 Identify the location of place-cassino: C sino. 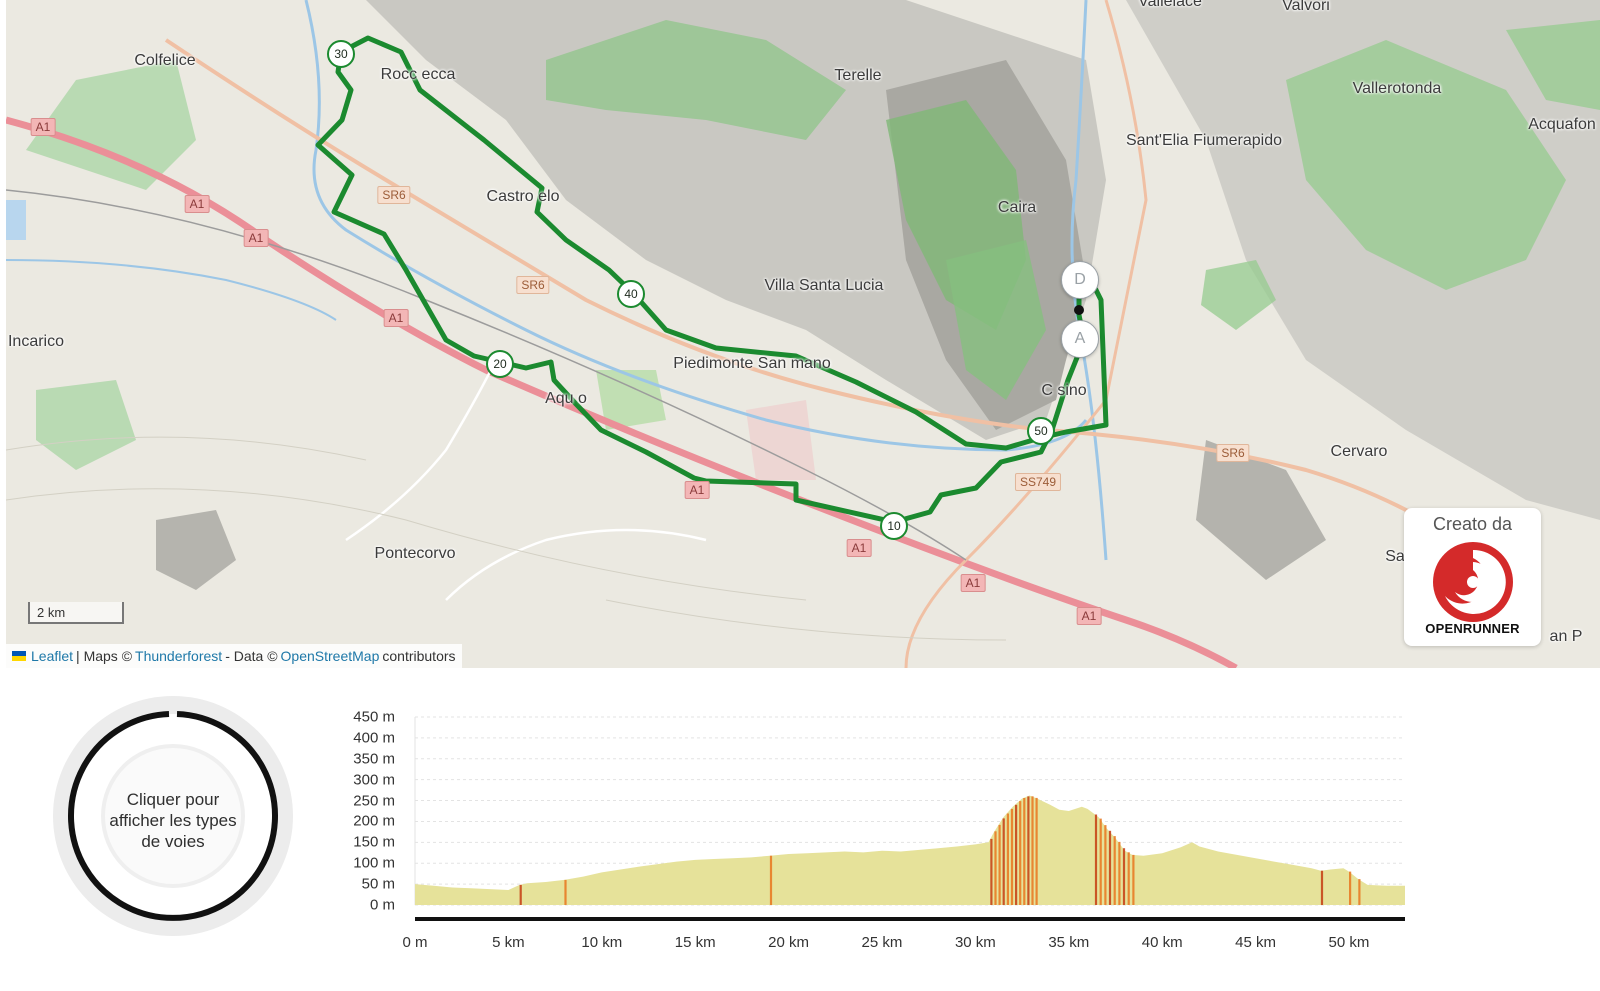
(1064, 390).